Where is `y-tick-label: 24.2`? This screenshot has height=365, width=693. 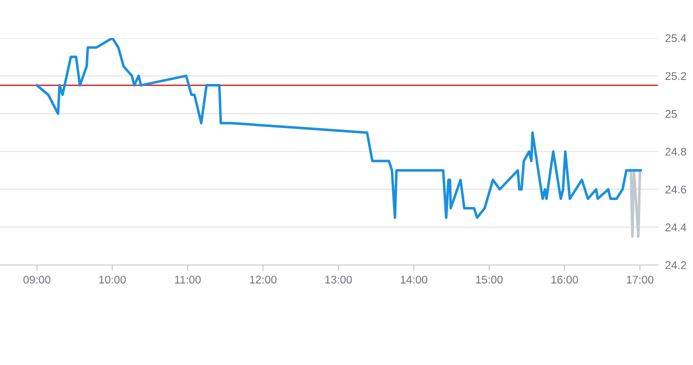
y-tick-label: 24.2 is located at coordinates (676, 265).